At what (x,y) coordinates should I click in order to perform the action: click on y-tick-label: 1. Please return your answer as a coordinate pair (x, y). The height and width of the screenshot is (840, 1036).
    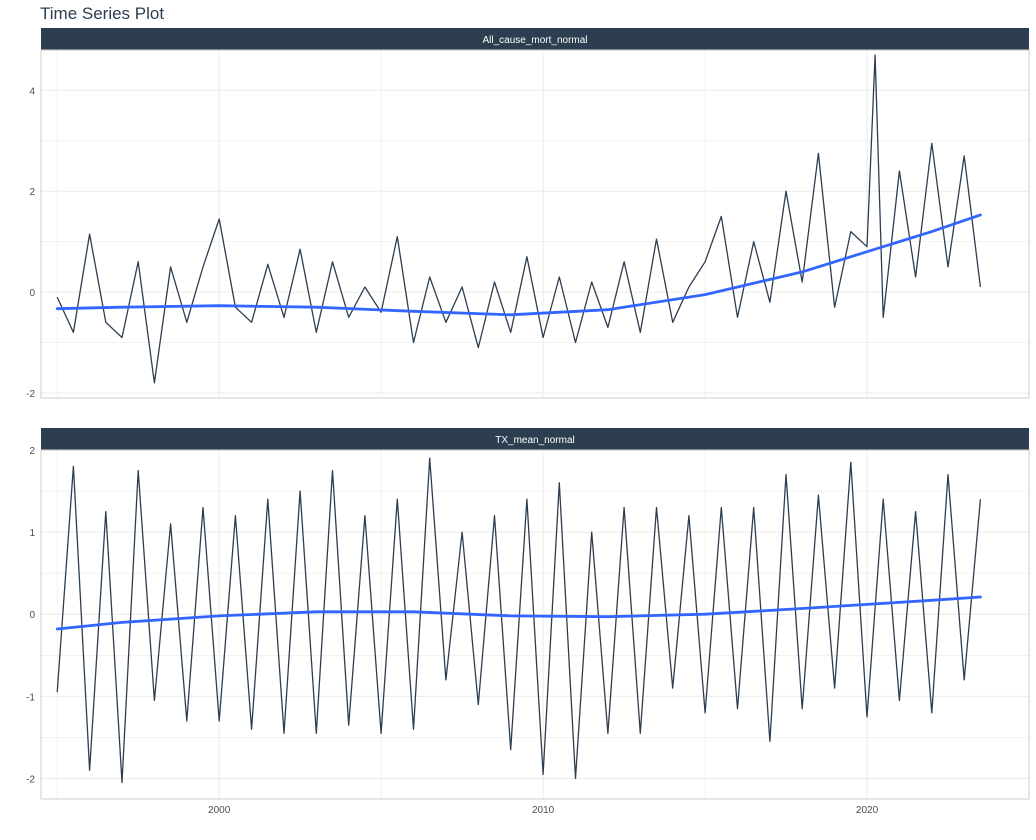
    Looking at the image, I should click on (32, 533).